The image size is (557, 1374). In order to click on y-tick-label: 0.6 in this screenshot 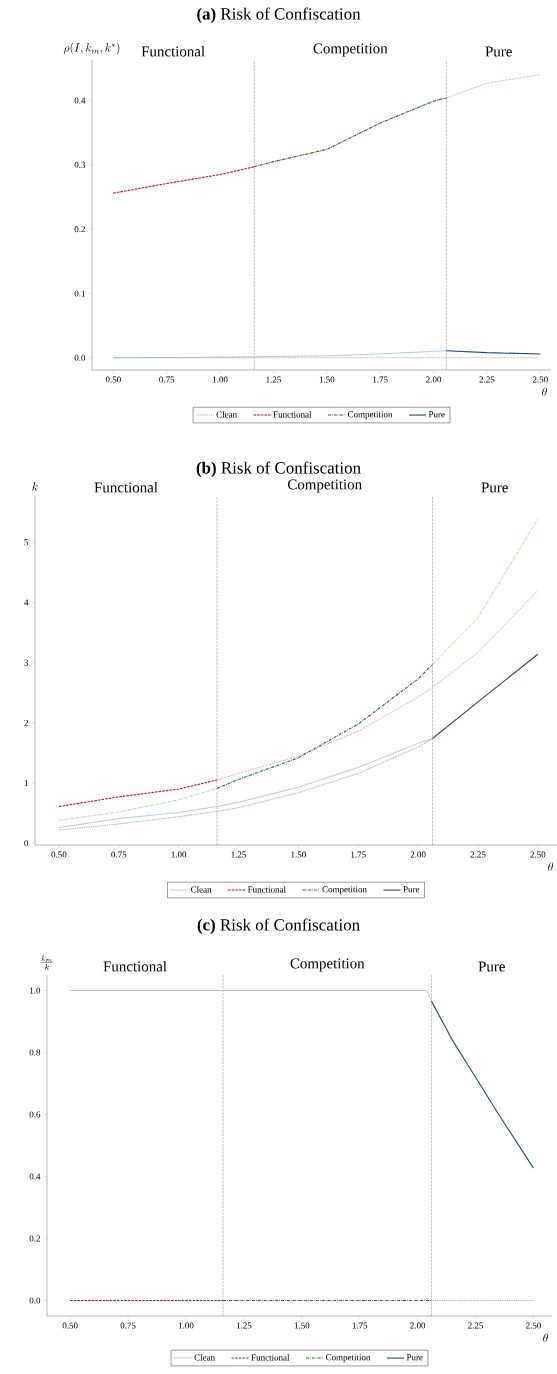, I will do `click(35, 1114)`.